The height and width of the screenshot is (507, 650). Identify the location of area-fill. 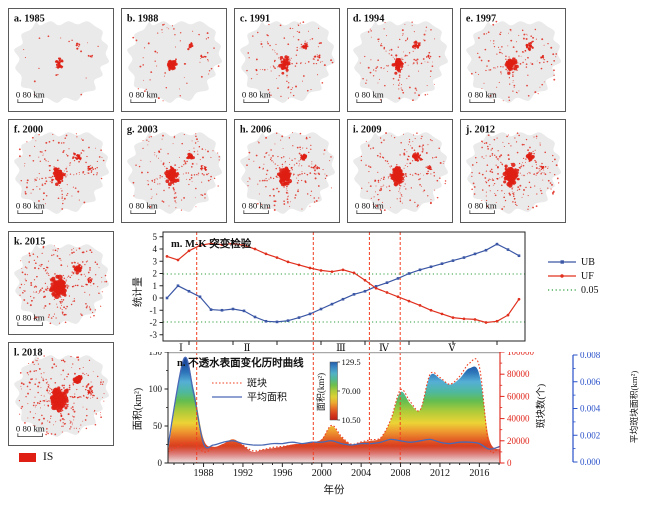
(334, 410).